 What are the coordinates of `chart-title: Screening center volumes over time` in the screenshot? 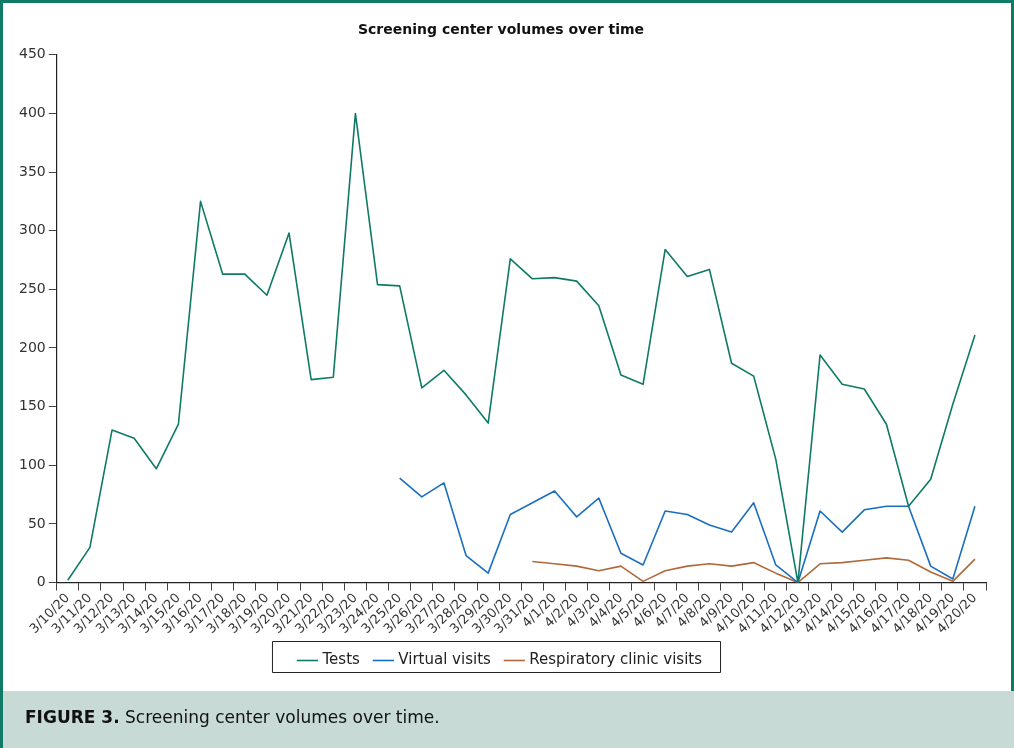 It's located at (501, 29).